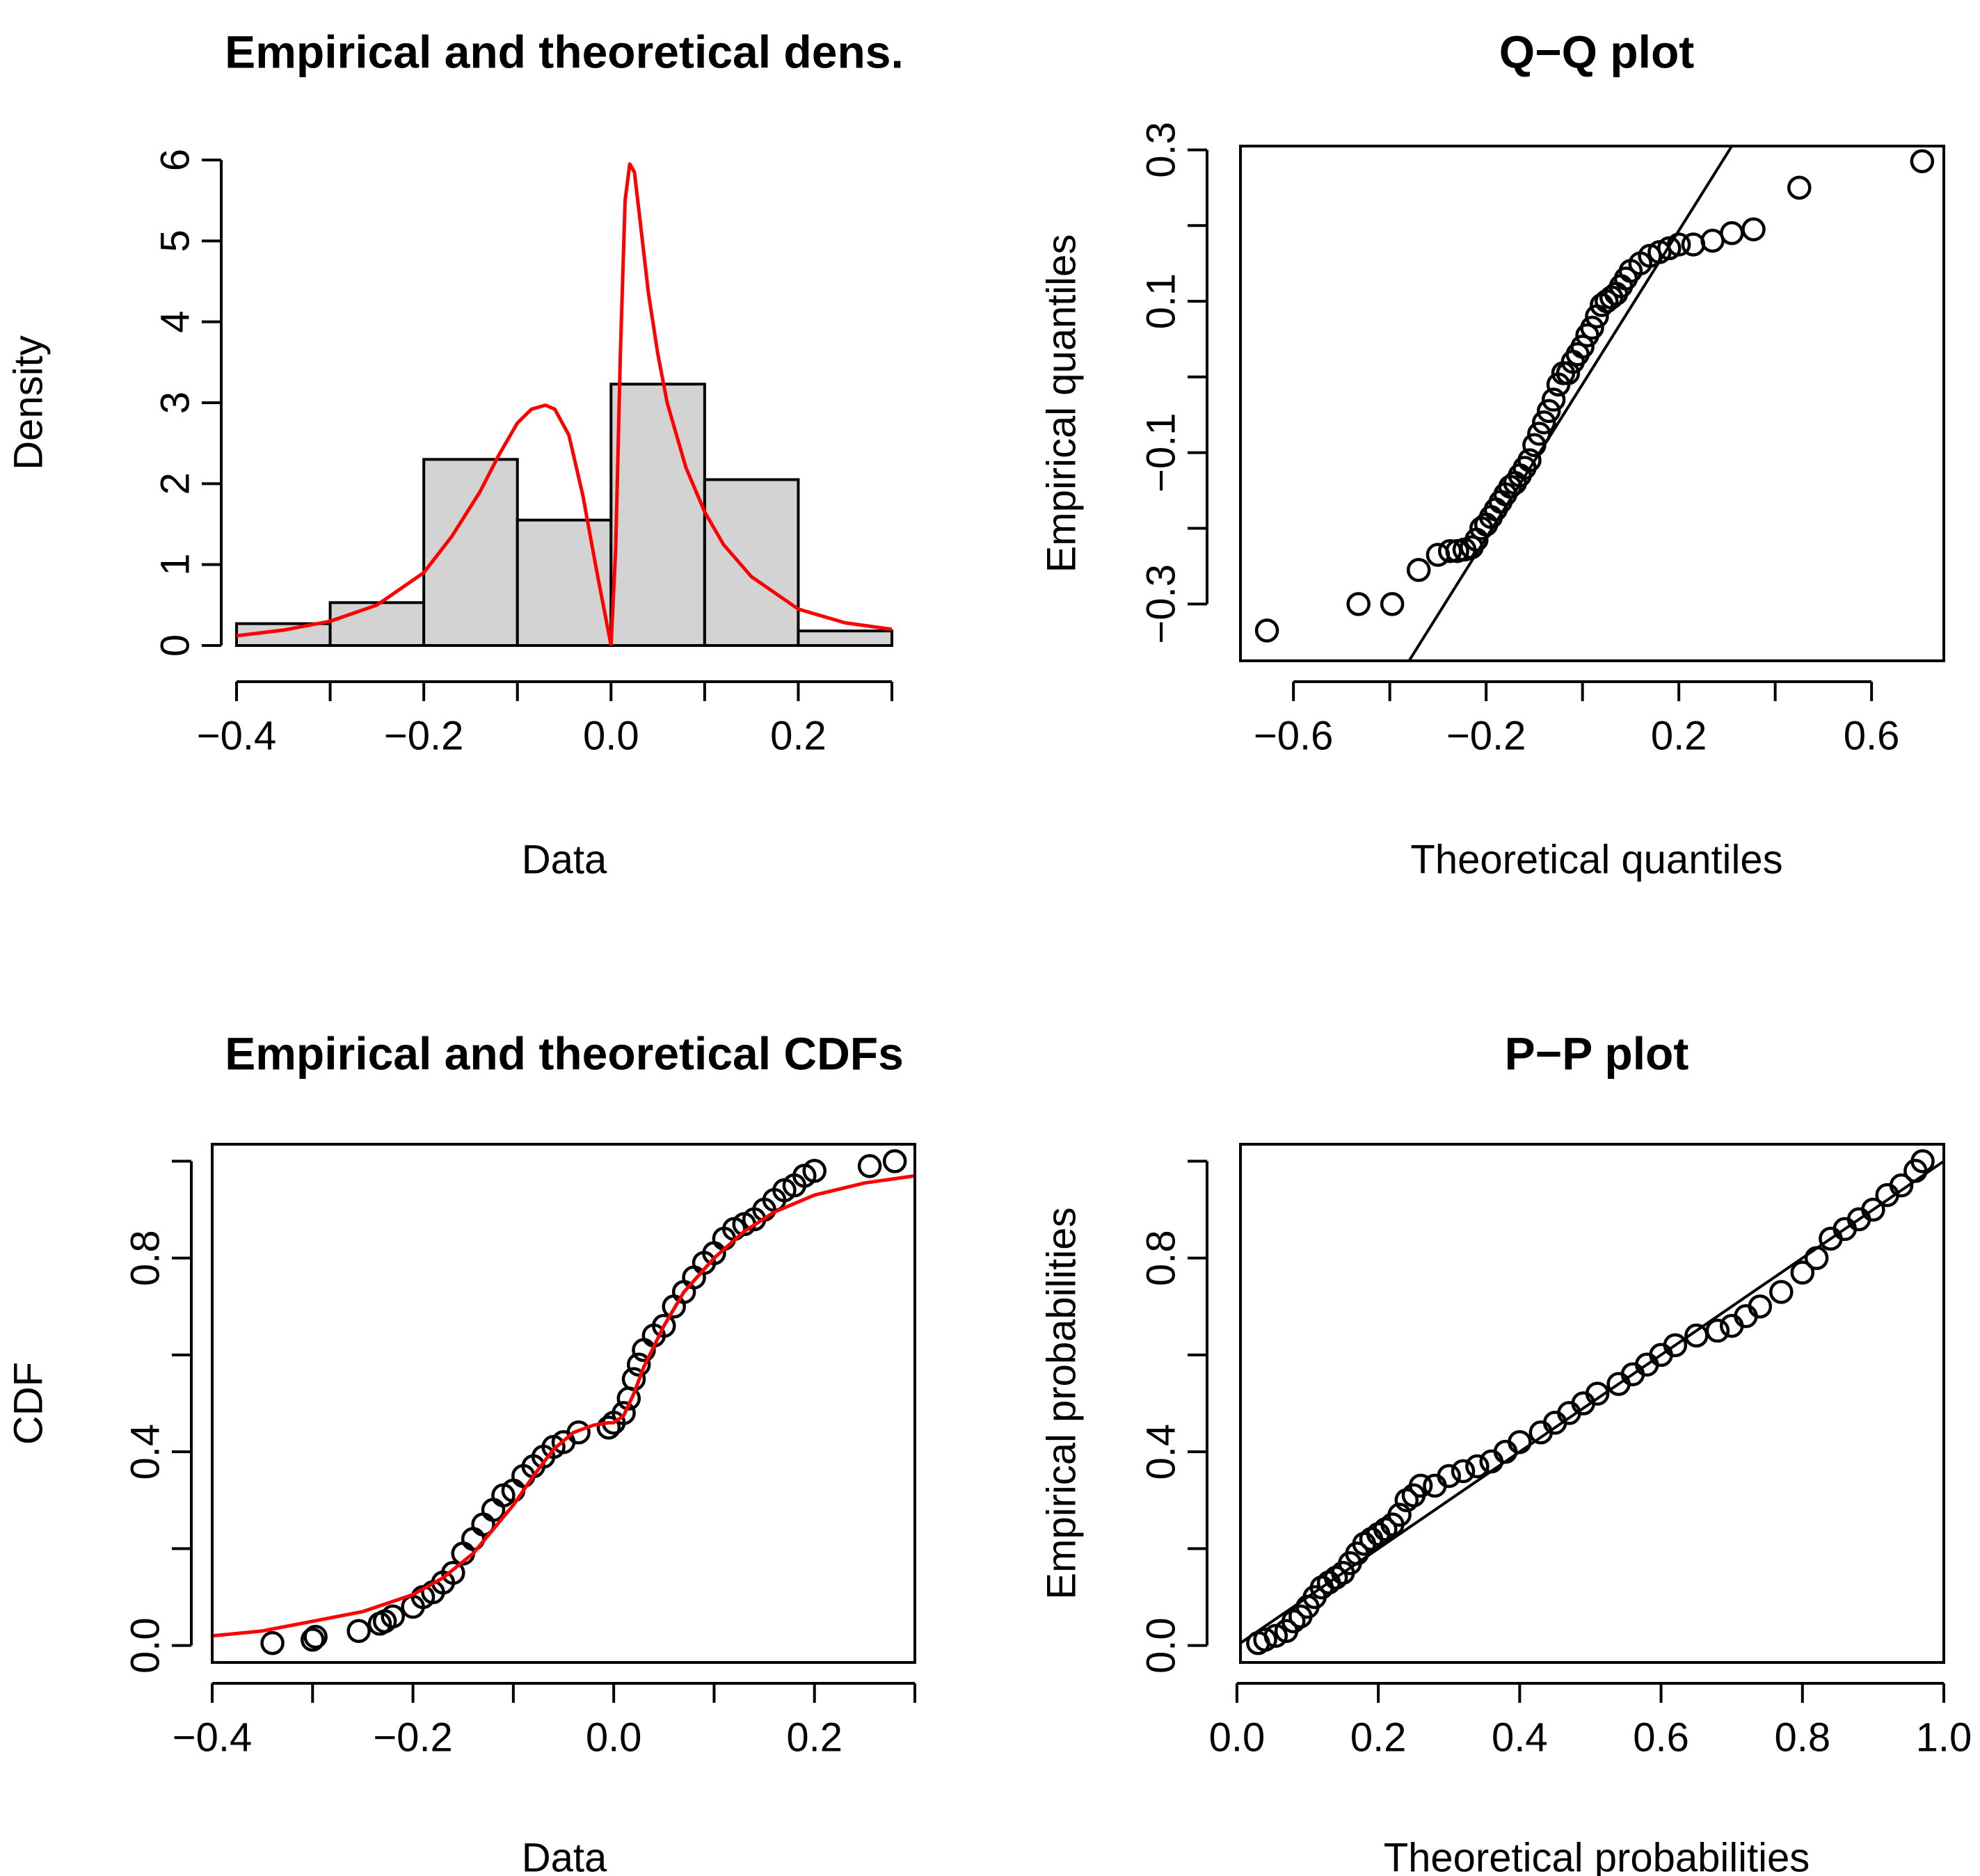  What do you see at coordinates (1160, 452) in the screenshot?
I see `y-tick-label: −0.1` at bounding box center [1160, 452].